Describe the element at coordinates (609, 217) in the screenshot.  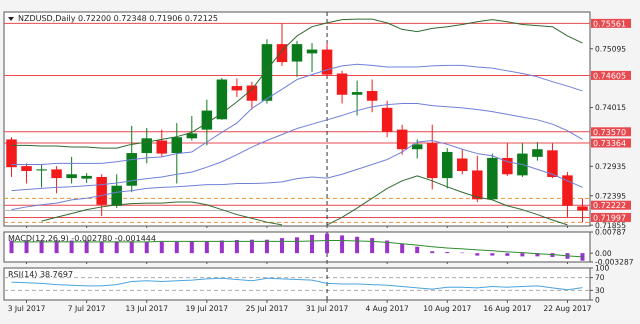
I see `ref-line-label: 0.71997` at that location.